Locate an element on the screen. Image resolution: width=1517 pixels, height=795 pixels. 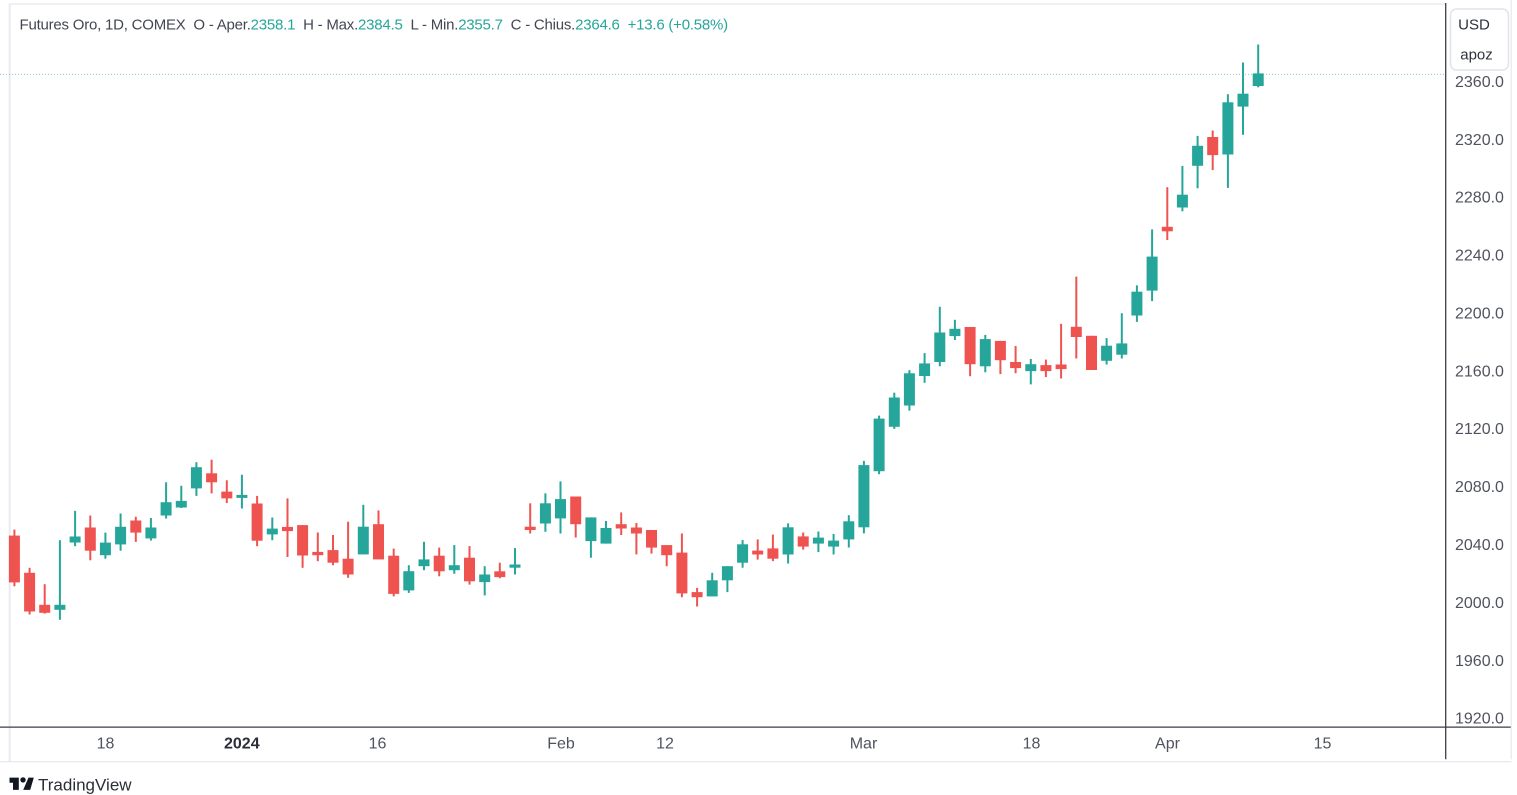
svg-text: 2080.0 is located at coordinates (1479, 487).